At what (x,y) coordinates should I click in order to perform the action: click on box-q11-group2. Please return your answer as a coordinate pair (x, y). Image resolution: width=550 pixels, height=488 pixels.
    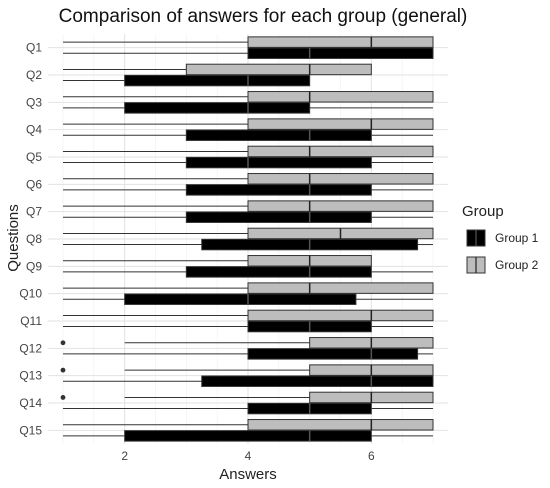
    Looking at the image, I should click on (248, 315).